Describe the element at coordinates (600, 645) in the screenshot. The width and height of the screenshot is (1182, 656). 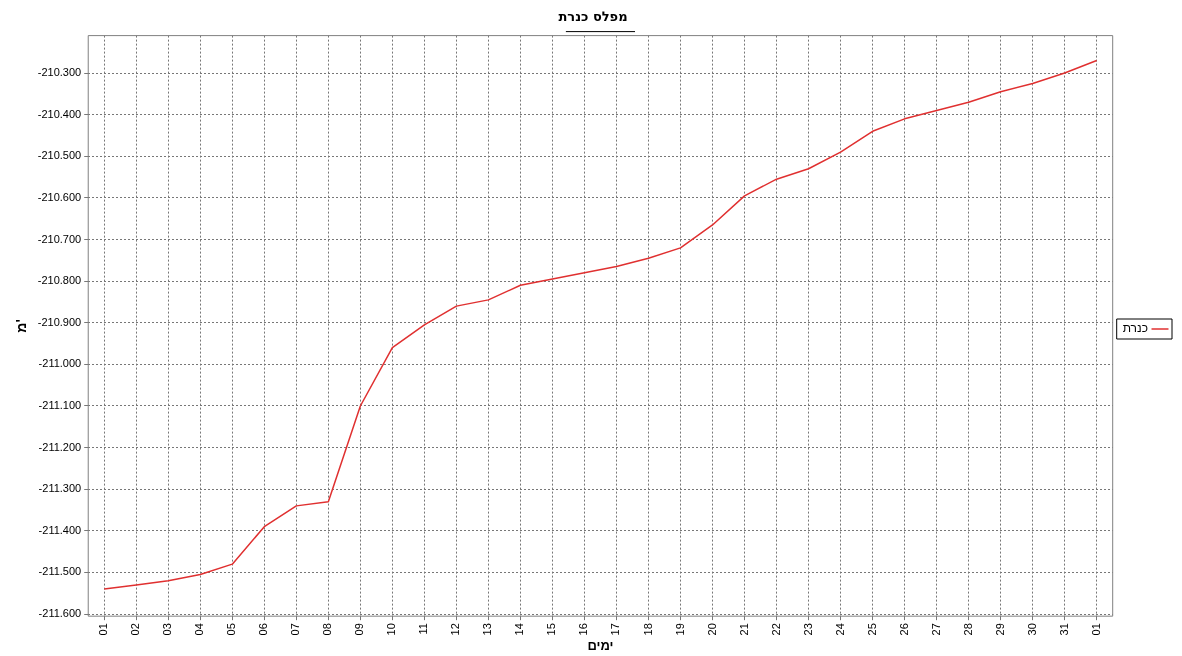
I see `x-axis-title: ימים` at that location.